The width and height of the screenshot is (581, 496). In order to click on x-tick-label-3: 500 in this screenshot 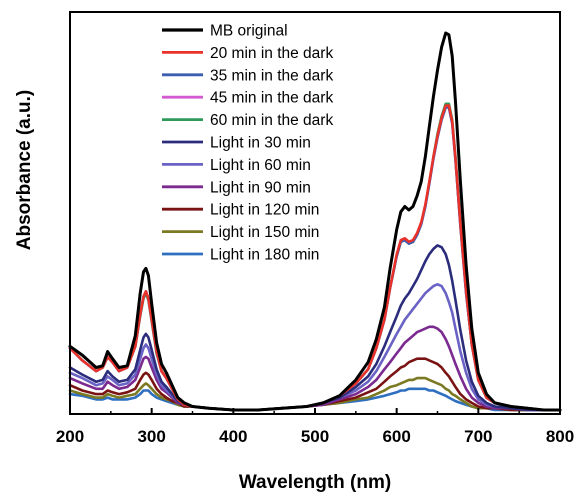, I will do `click(315, 436)`.